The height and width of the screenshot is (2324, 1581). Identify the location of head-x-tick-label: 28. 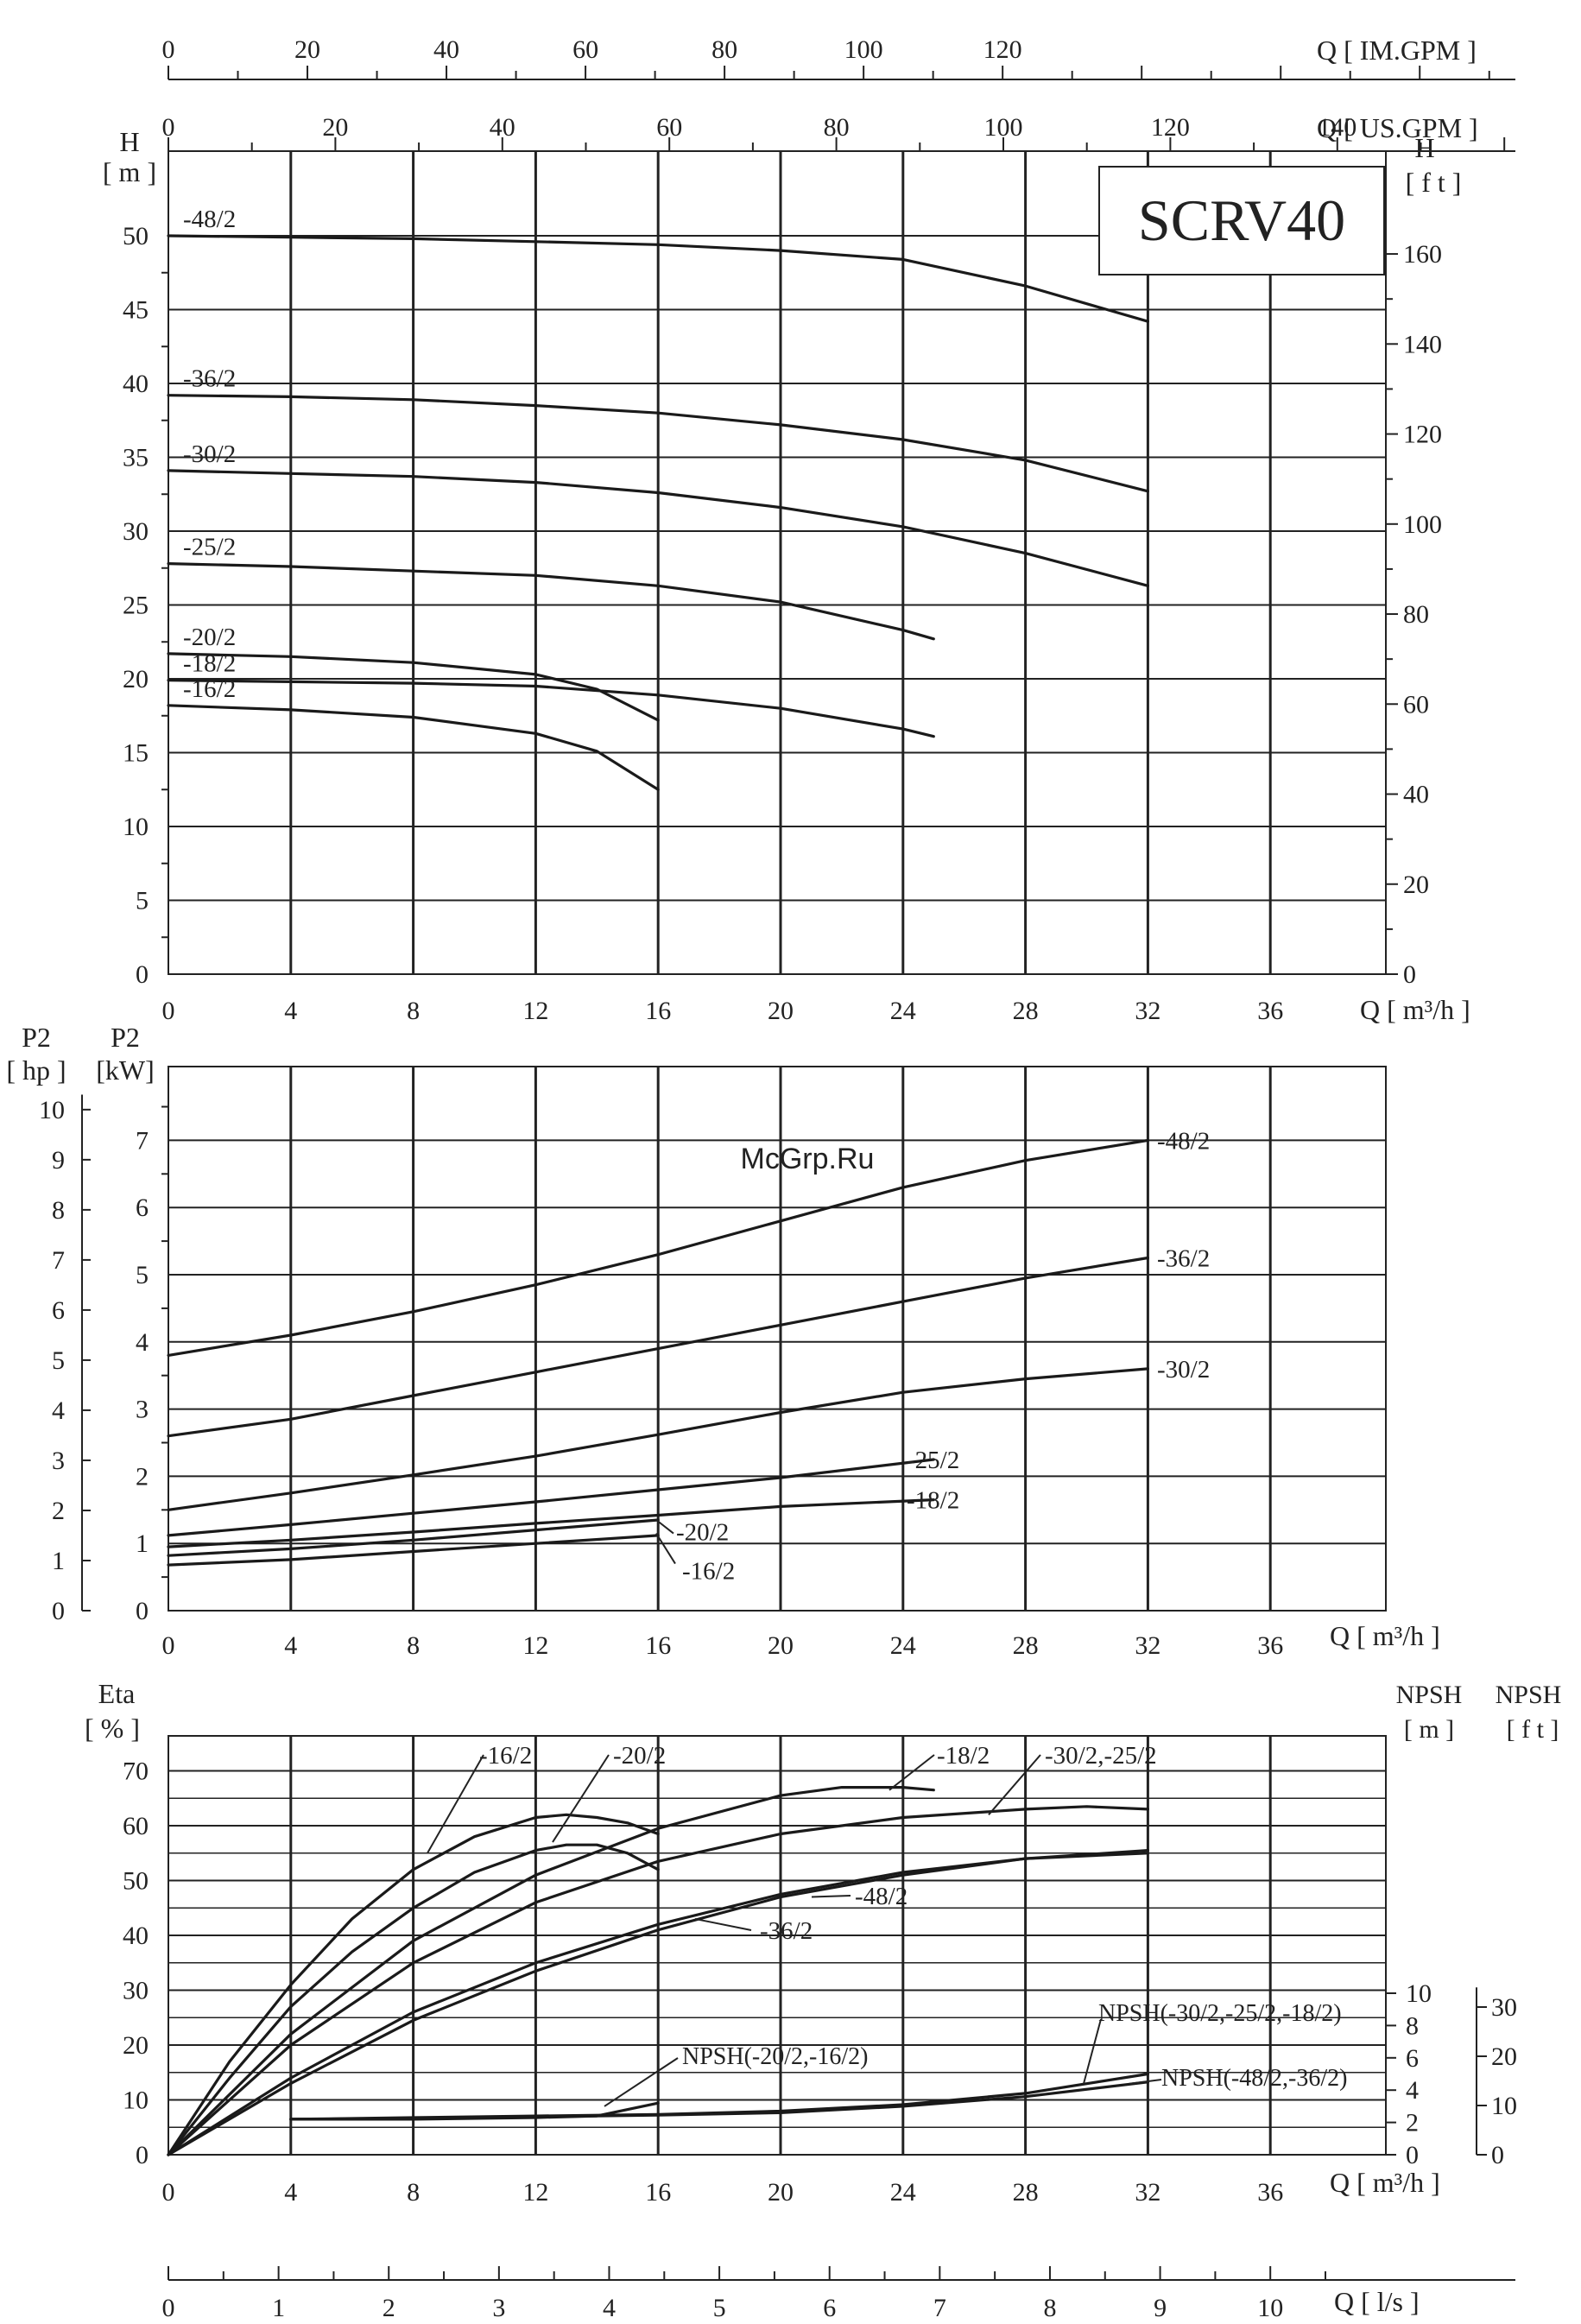
(1026, 1011).